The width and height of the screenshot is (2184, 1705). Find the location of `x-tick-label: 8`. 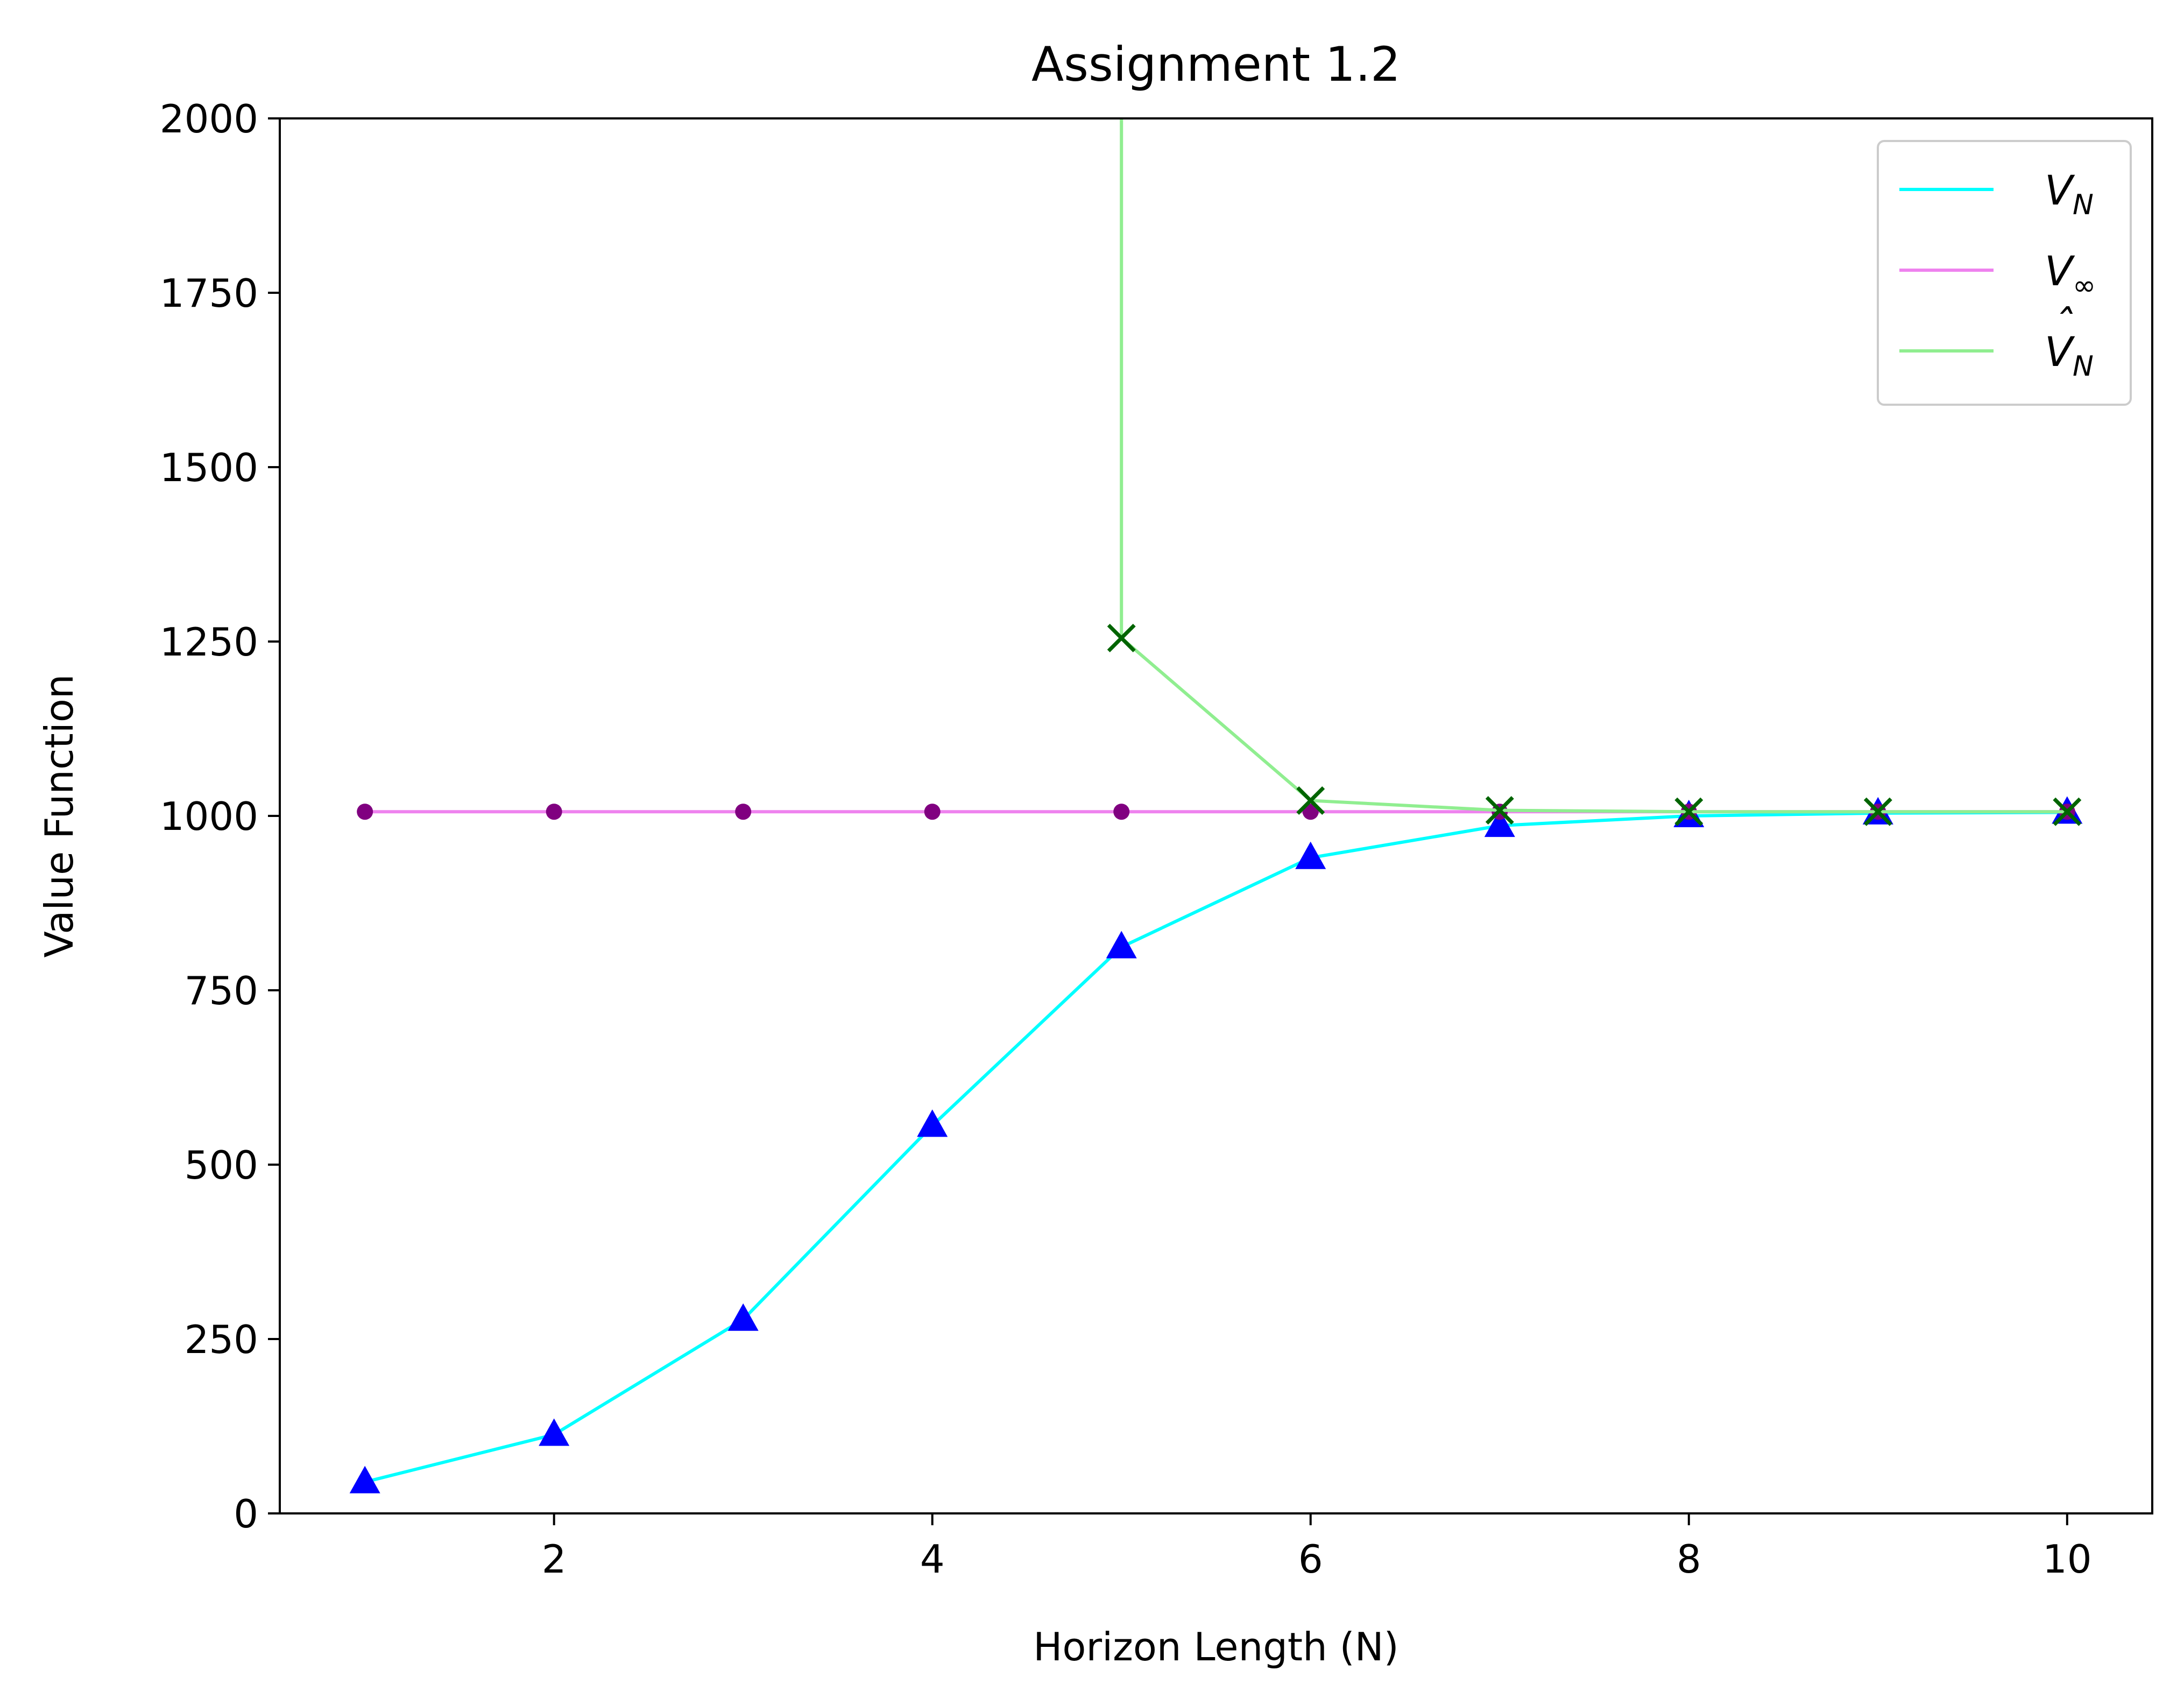

x-tick-label: 8 is located at coordinates (1689, 1559).